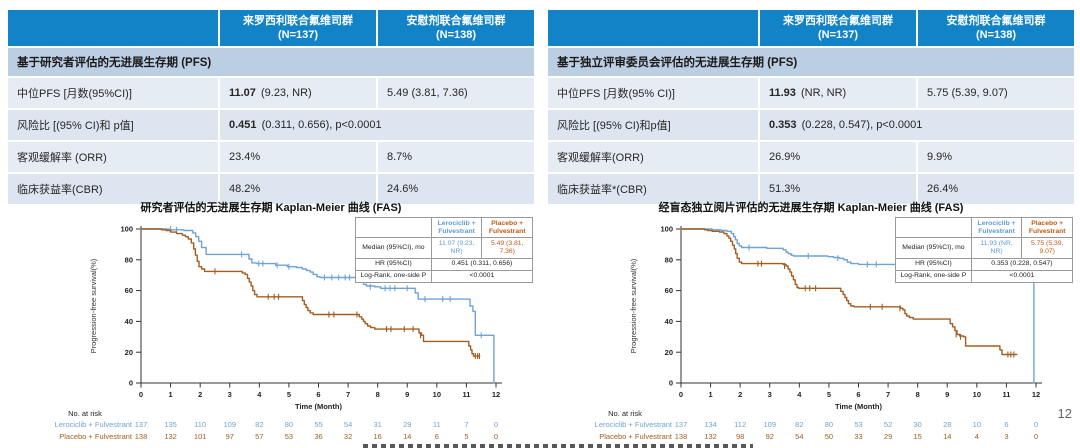 Image resolution: width=1080 pixels, height=448 pixels. What do you see at coordinates (113, 189) in the screenshot?
I see `row-label-cbr: 临床获益率(CBR)` at bounding box center [113, 189].